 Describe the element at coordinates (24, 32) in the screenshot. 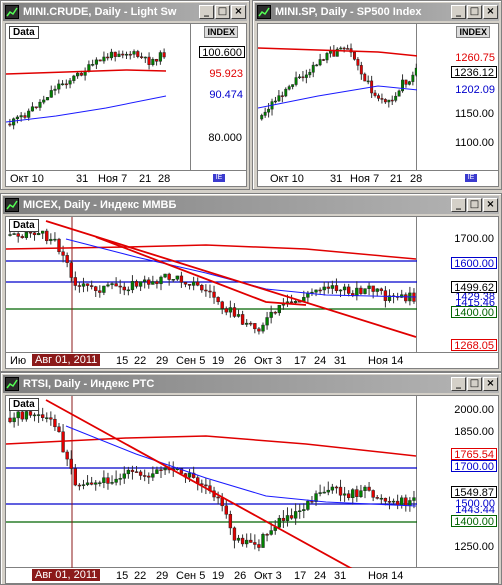

I see `data-label: Data` at that location.